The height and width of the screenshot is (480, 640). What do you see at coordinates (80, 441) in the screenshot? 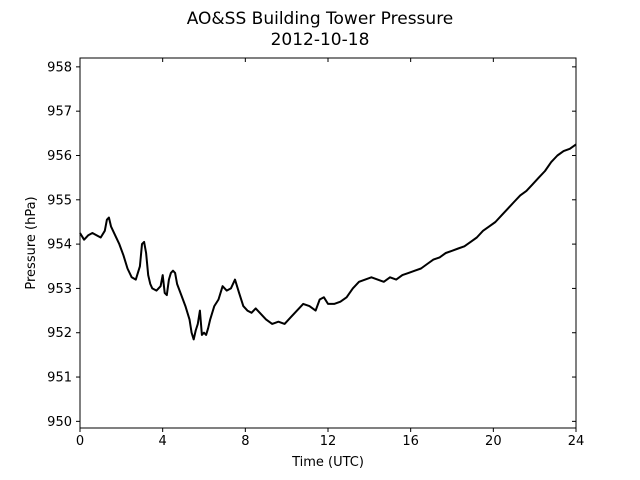
I see `x-tick-label: 0` at bounding box center [80, 441].